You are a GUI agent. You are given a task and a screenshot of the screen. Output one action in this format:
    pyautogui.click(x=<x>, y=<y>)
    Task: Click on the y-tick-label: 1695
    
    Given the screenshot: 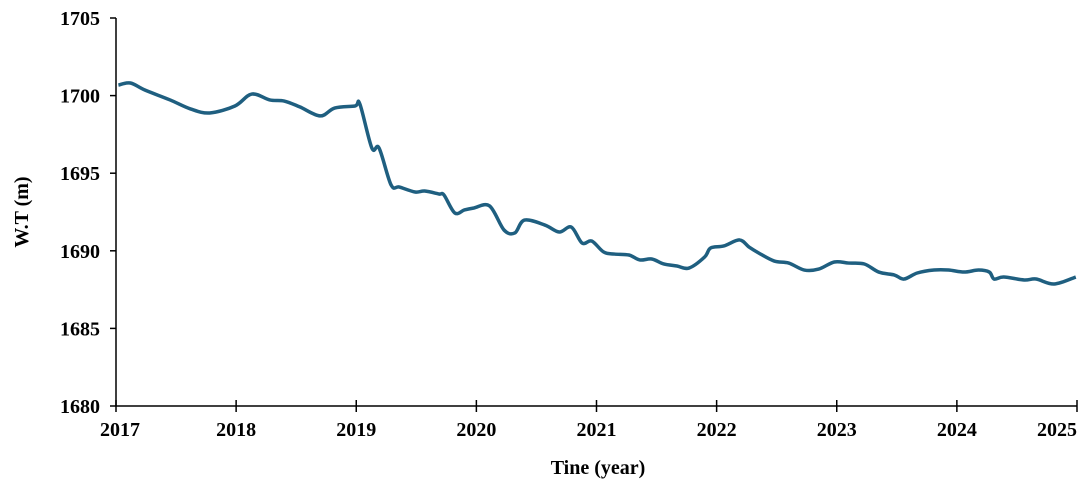 What is the action you would take?
    pyautogui.click(x=80, y=174)
    